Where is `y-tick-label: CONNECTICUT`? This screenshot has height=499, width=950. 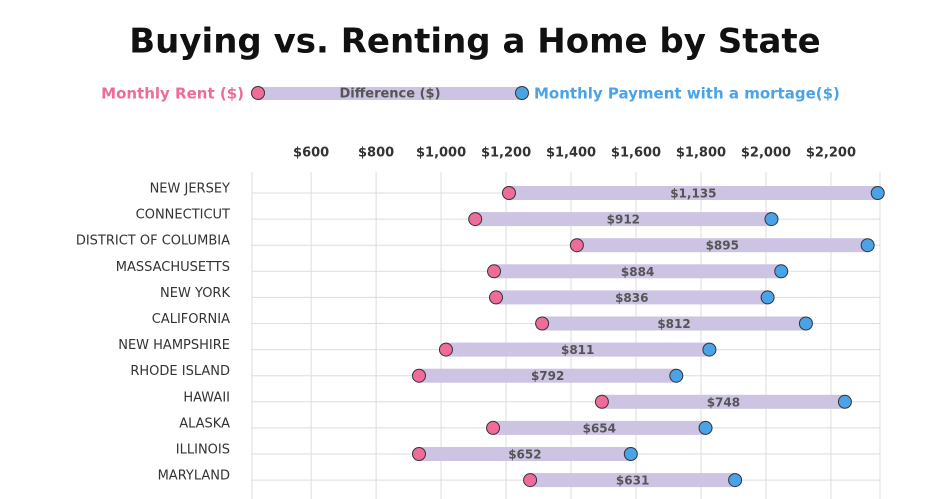
y-tick-label: CONNECTICUT is located at coordinates (183, 215).